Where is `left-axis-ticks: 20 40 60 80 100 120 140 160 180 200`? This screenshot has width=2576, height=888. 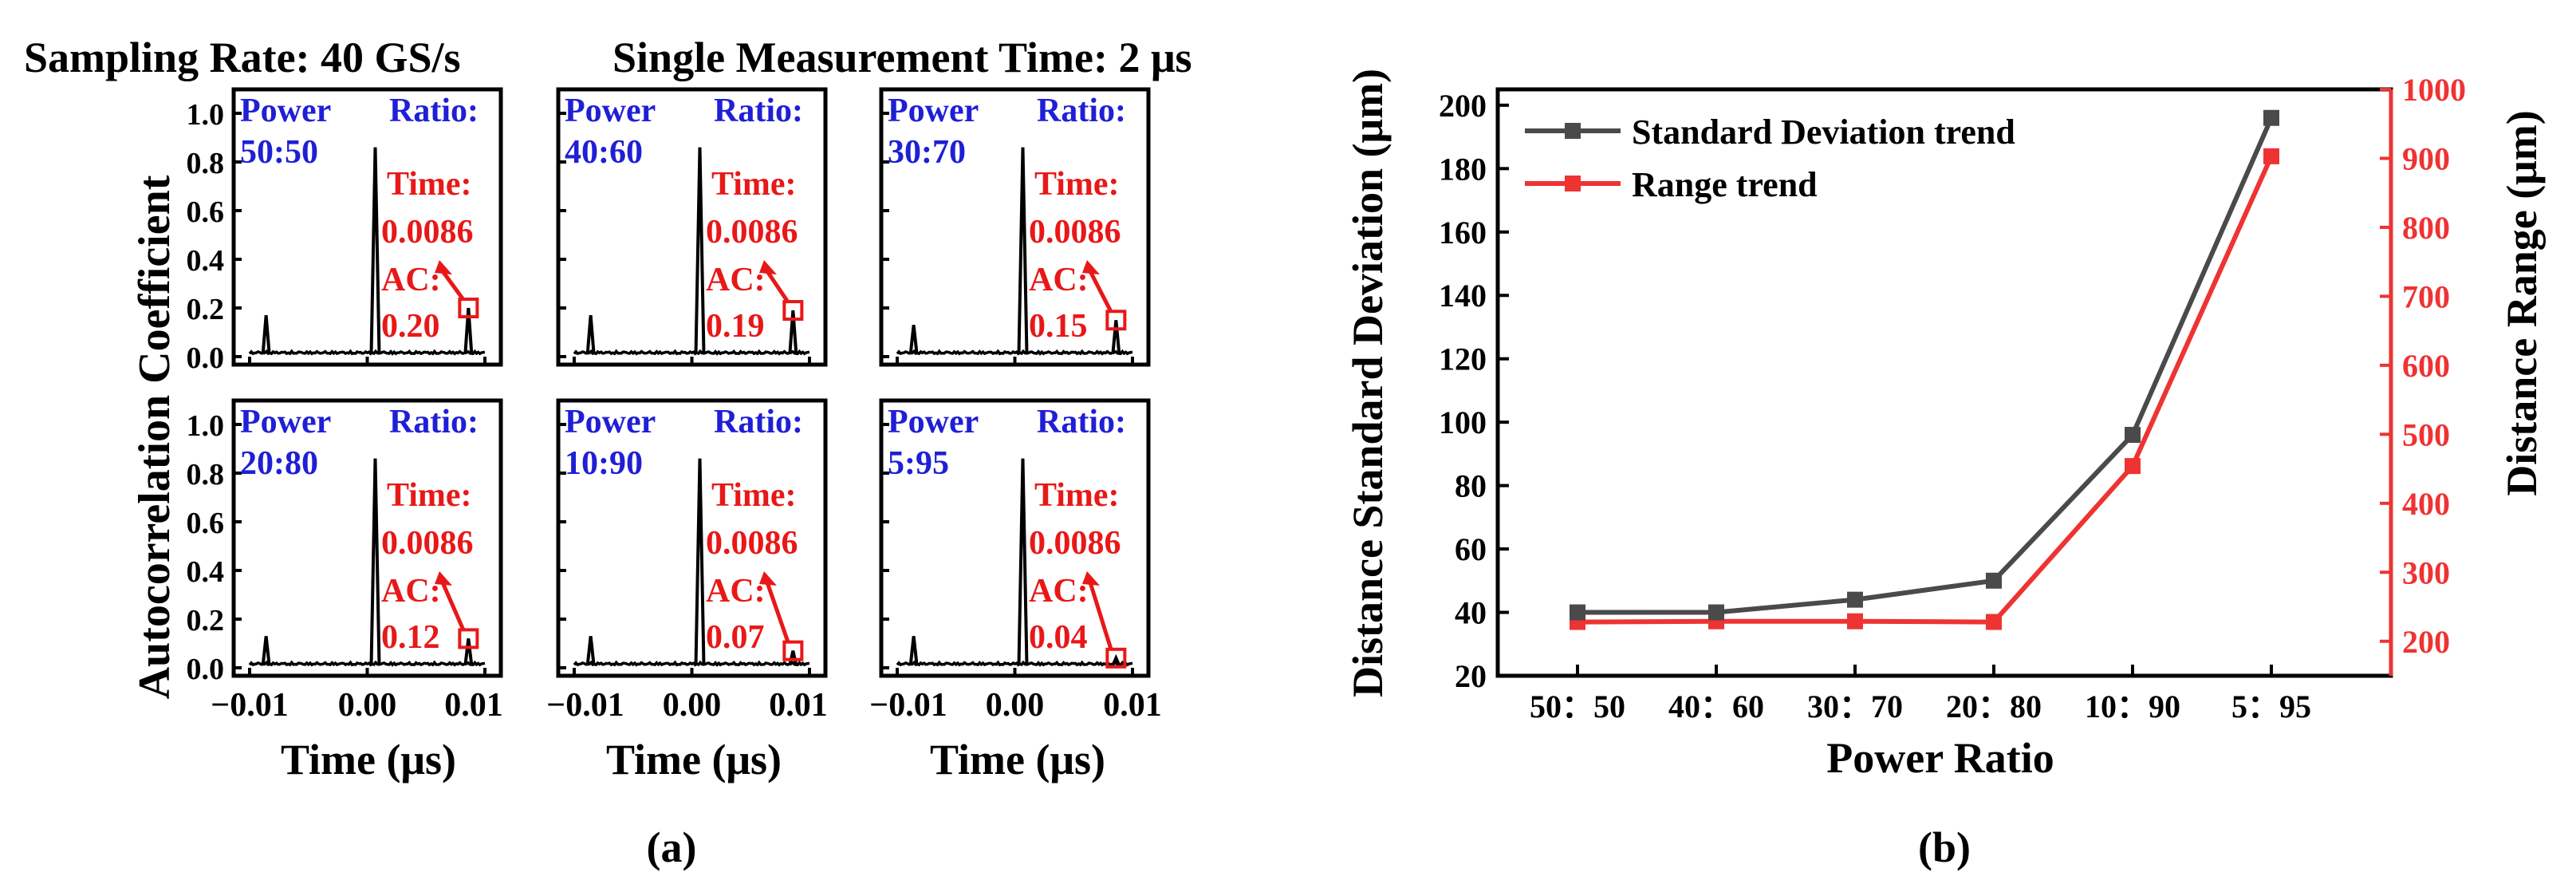 left-axis-ticks: 20 40 60 80 100 120 140 160 180 200 is located at coordinates (1474, 391).